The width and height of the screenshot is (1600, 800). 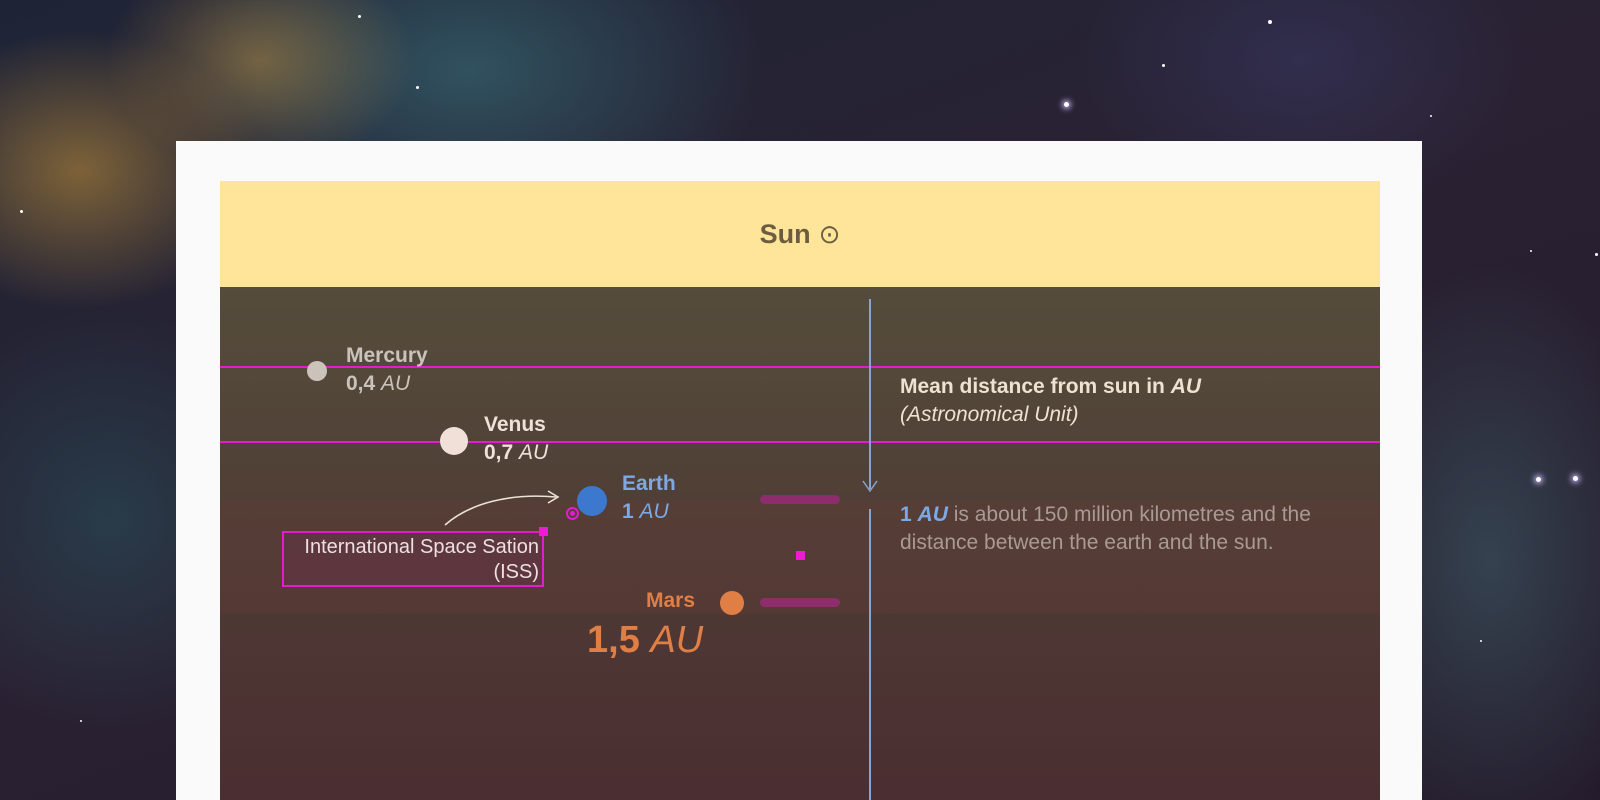 What do you see at coordinates (870, 394) in the screenshot?
I see `distance-axis` at bounding box center [870, 394].